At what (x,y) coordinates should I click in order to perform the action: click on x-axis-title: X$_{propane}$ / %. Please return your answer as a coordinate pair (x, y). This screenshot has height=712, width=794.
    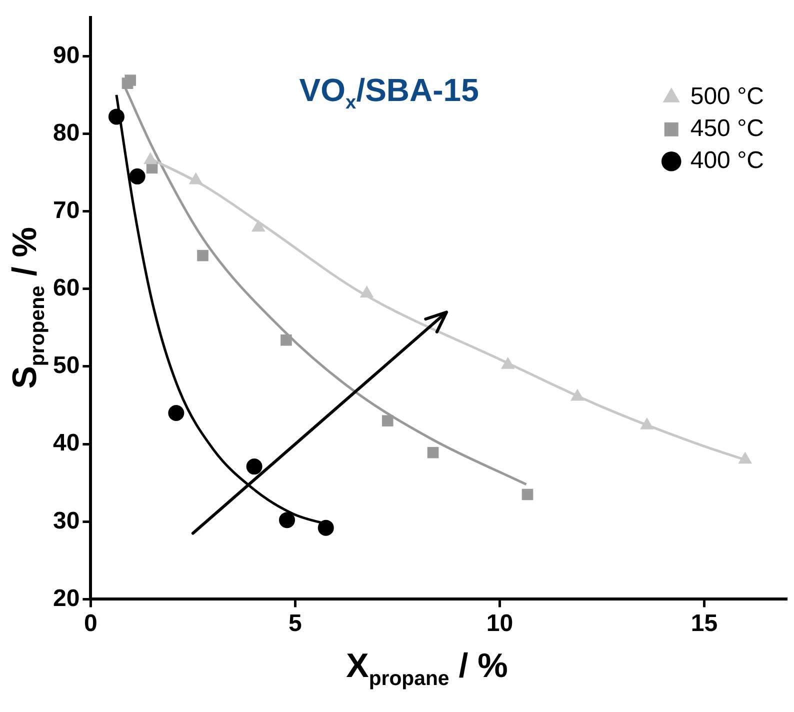
    Looking at the image, I should click on (427, 669).